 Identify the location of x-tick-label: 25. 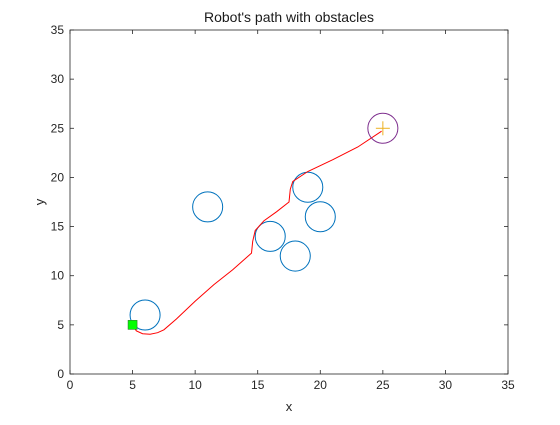
(383, 385).